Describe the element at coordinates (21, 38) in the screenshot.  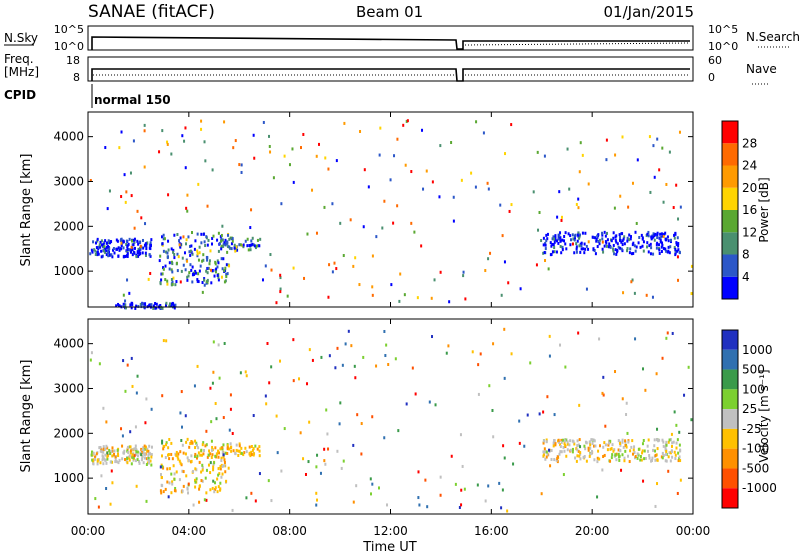
I see `nsky-label: N.Sky` at that location.